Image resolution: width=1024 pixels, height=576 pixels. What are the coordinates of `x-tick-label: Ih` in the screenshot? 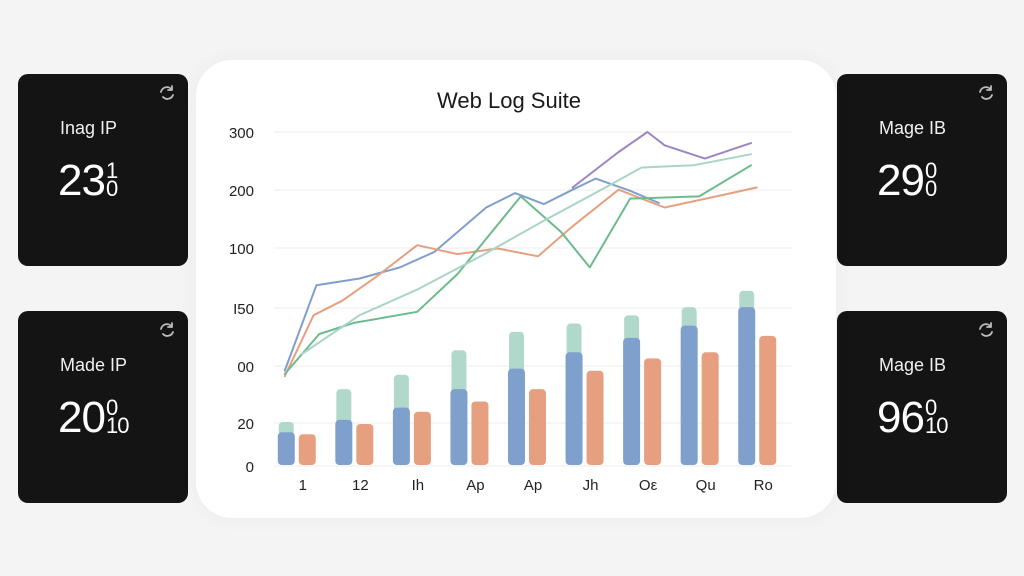 It's located at (418, 485).